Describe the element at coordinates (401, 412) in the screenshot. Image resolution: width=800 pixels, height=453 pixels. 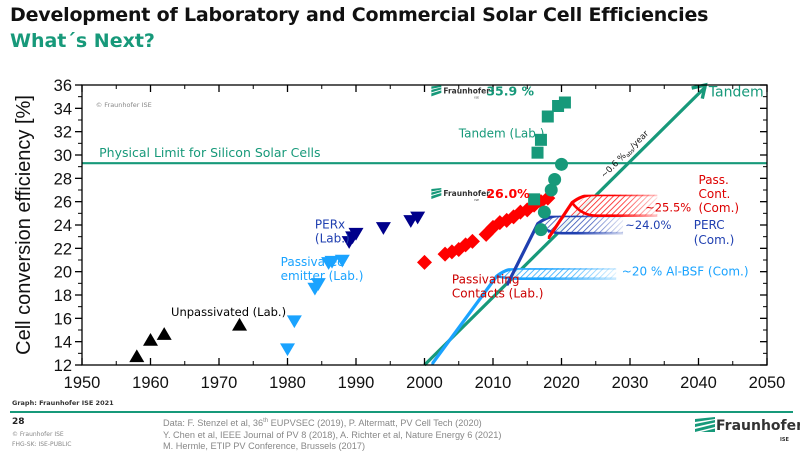
I see `footer-divider` at that location.